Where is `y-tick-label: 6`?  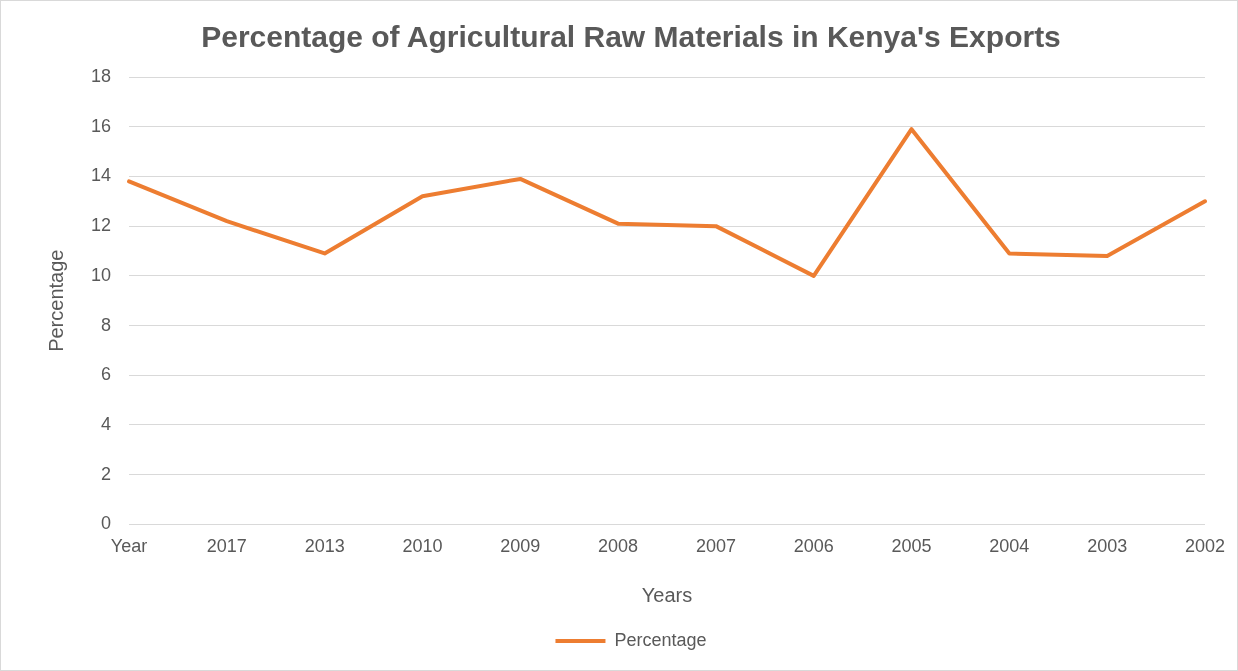
y-tick-label: 6 is located at coordinates (106, 374).